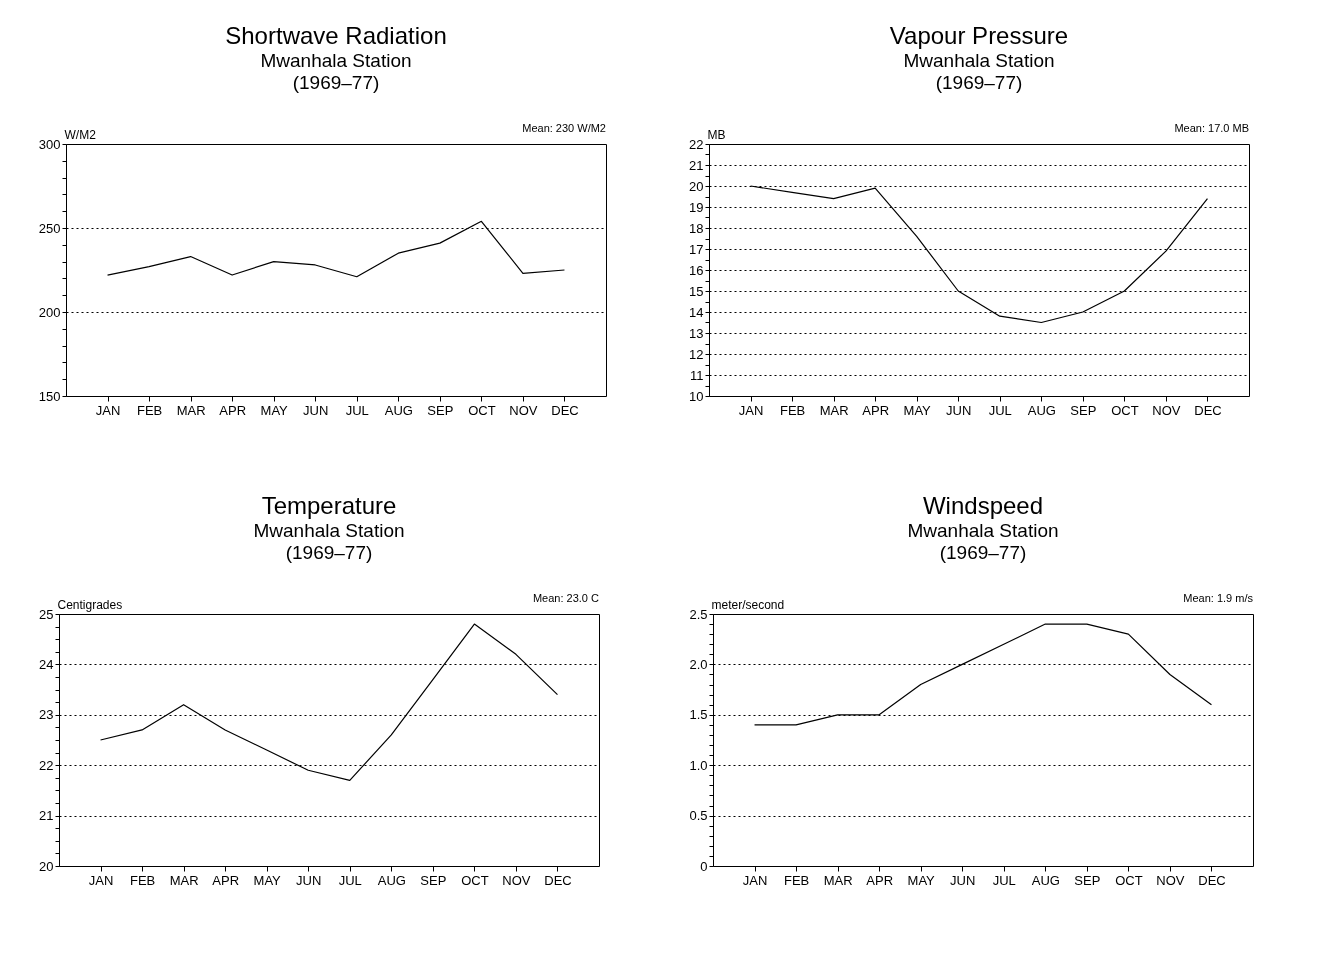  Describe the element at coordinates (696, 312) in the screenshot. I see `y-tick-label: 14` at that location.